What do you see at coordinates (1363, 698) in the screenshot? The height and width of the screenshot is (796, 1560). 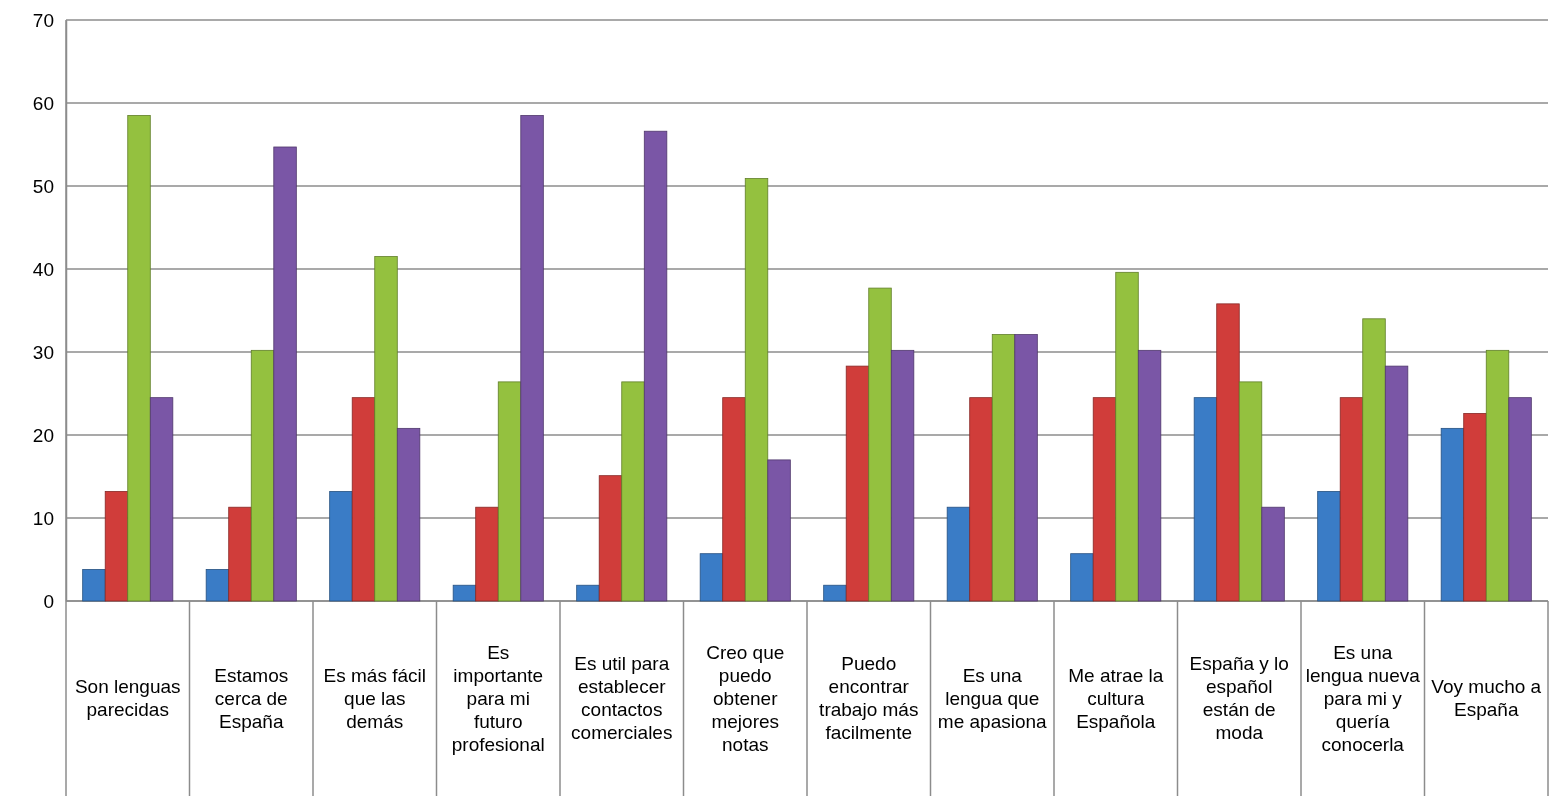 I see `x-tick-label: Es una lengua nueva para mi y quería conocerla` at bounding box center [1363, 698].